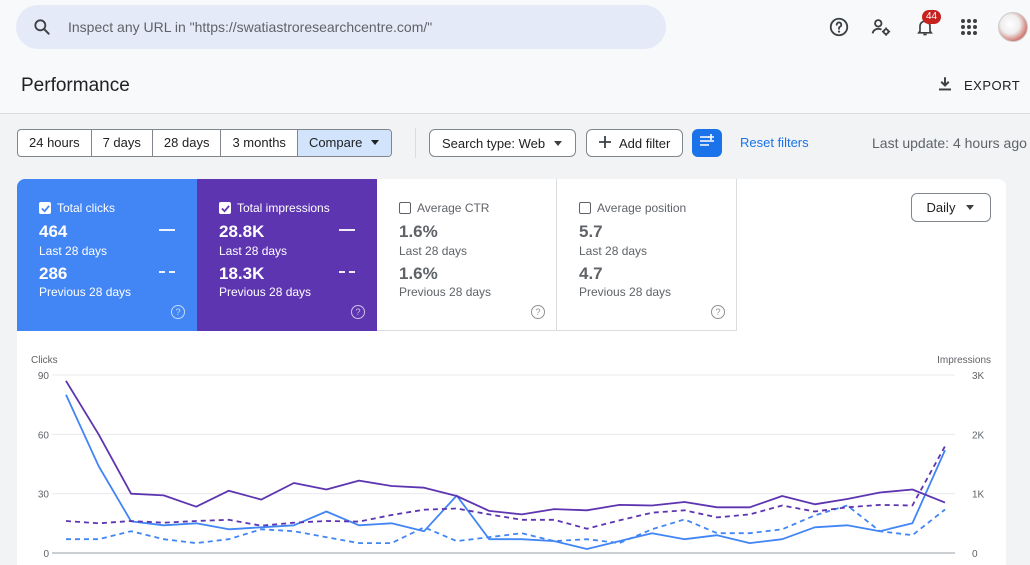 This screenshot has height=565, width=1030. I want to click on metric-label: Total clicks, so click(86, 208).